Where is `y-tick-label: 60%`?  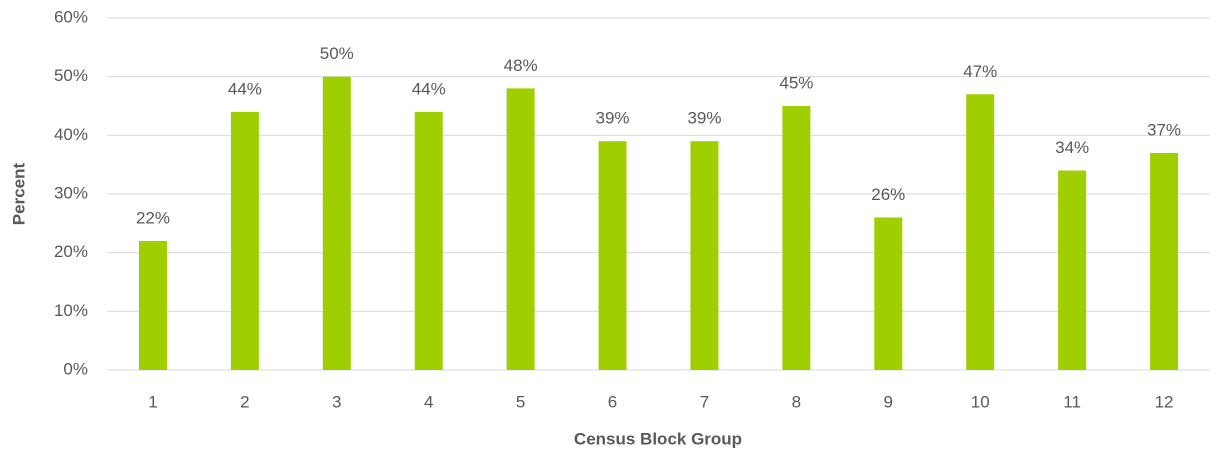
y-tick-label: 60% is located at coordinates (71, 16).